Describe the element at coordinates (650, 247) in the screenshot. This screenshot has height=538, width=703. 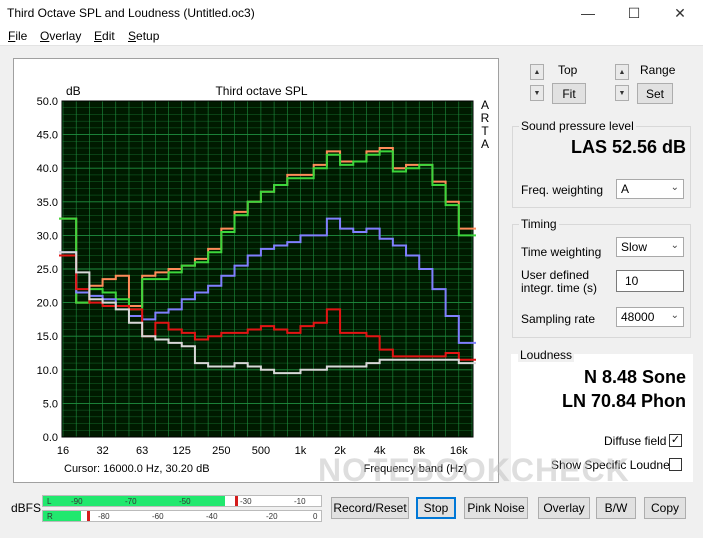
I see `time-weighting-select: Slow ⌄` at that location.